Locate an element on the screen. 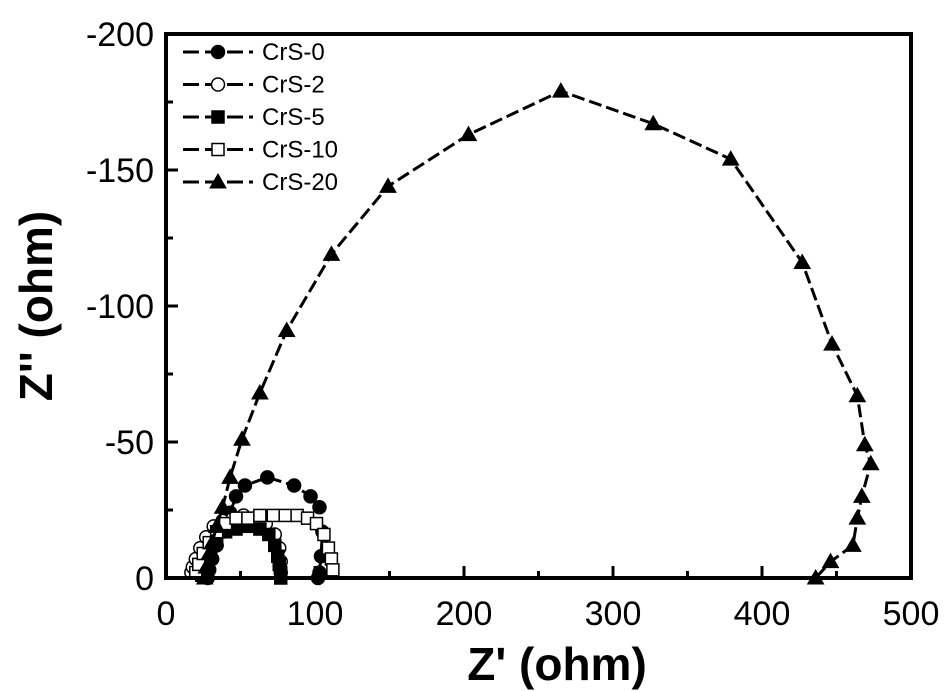 This screenshot has width=952, height=691. x-tick-label: 0 is located at coordinates (166, 614).